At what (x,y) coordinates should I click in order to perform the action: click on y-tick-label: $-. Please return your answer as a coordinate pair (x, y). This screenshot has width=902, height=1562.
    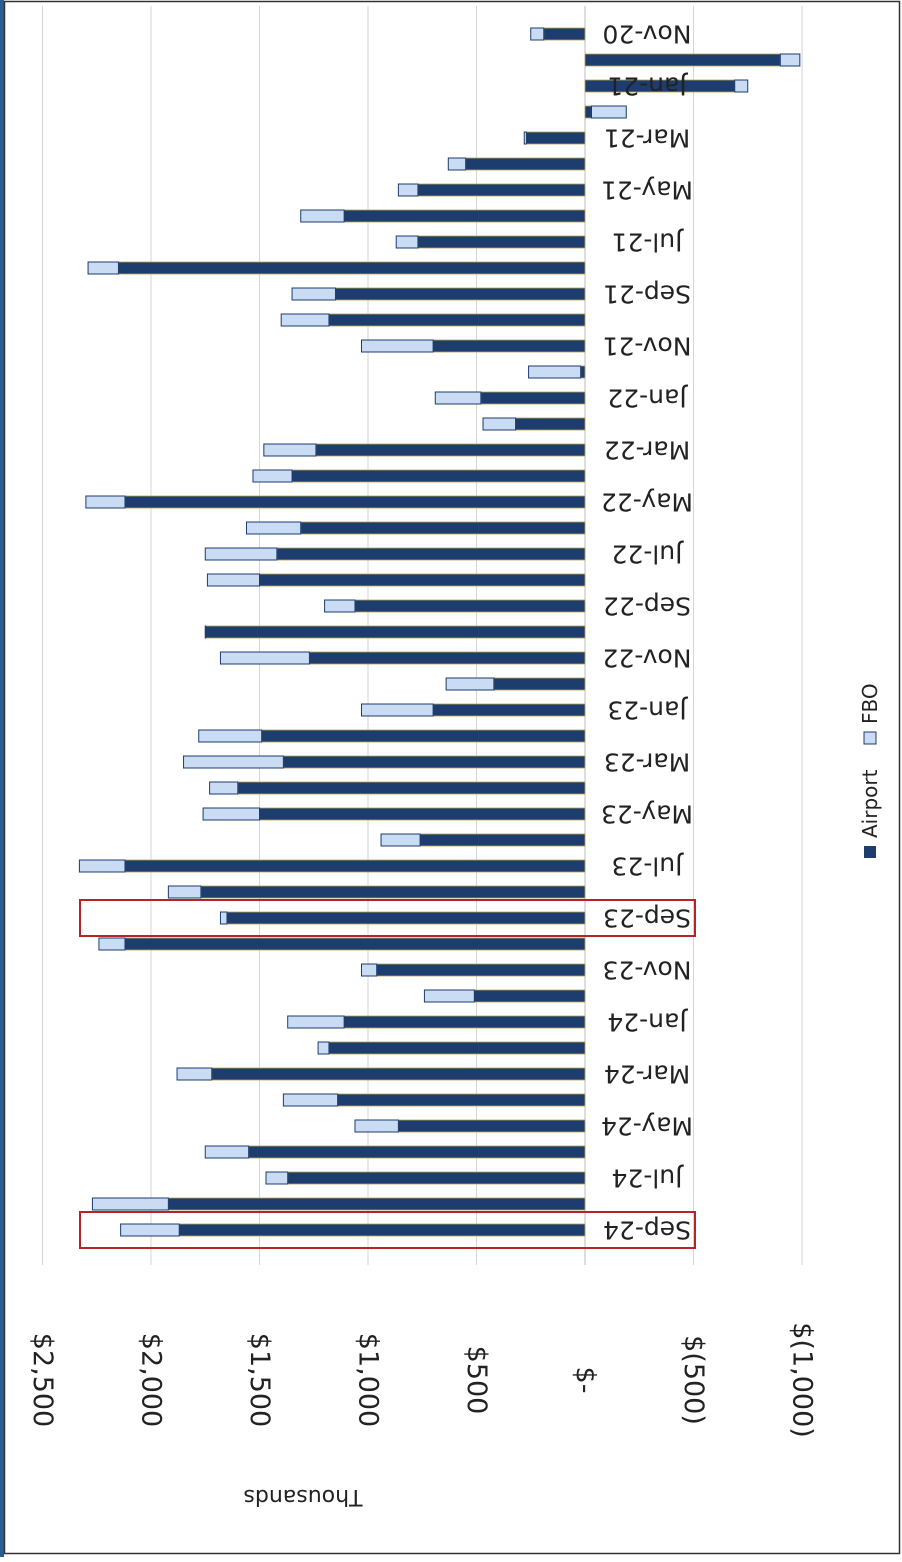
    Looking at the image, I should click on (585, 1380).